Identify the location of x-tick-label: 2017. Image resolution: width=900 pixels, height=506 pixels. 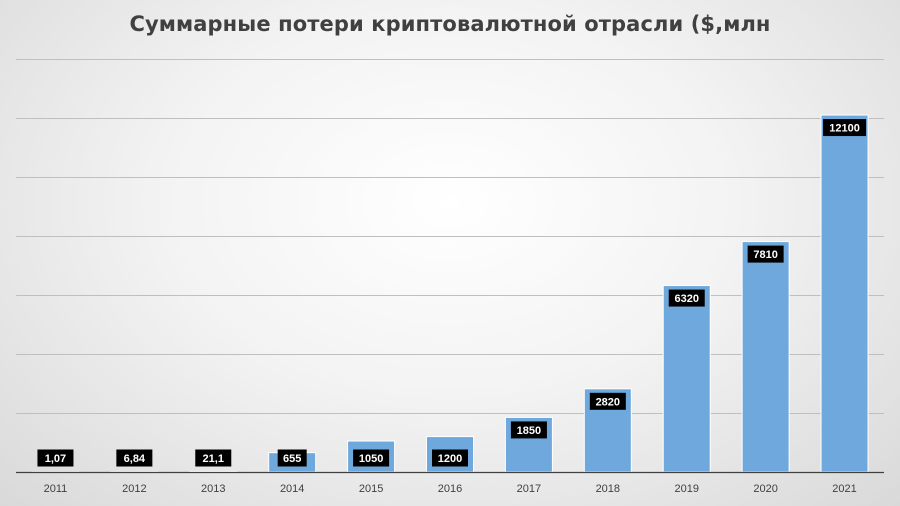
(529, 489).